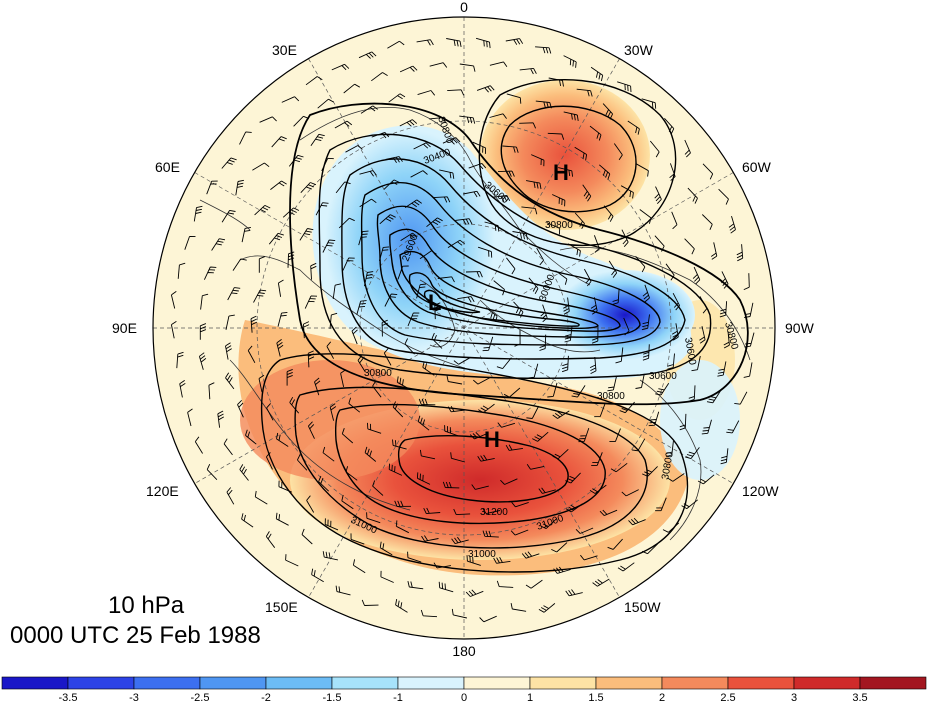 Image resolution: width=928 pixels, height=702 pixels. I want to click on colorbar-tick-label: 1, so click(530, 697).